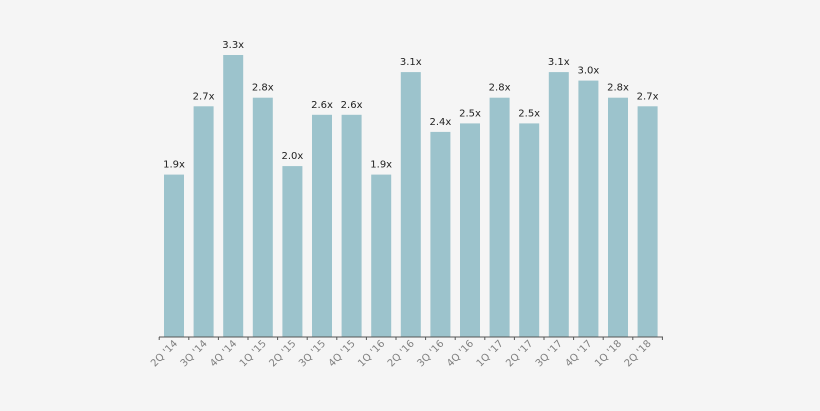  Describe the element at coordinates (588, 71) in the screenshot. I see `data-label: 3.0x` at that location.